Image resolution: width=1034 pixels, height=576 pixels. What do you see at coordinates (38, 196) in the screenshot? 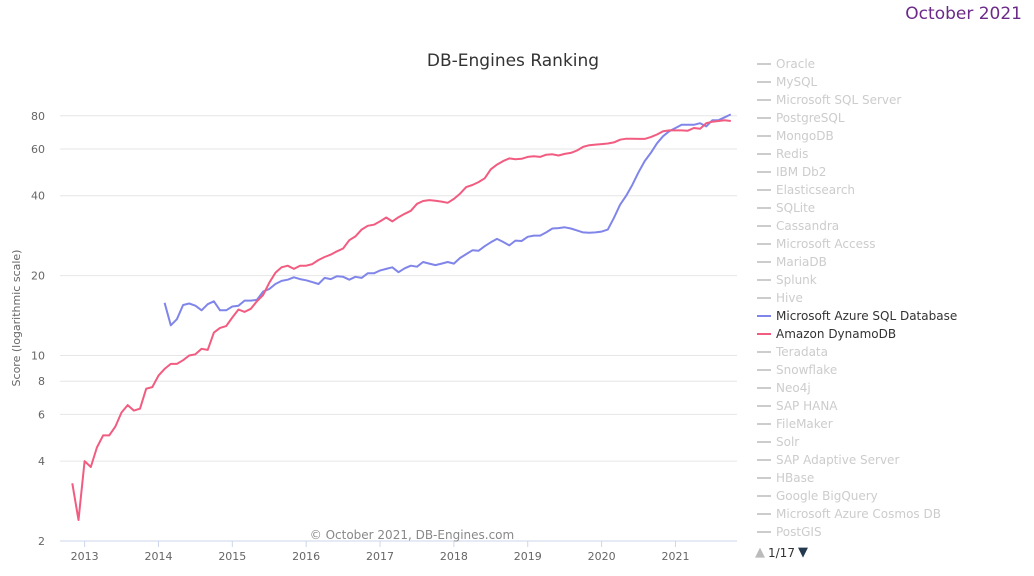
I see `y-tick-label: 40` at bounding box center [38, 196].